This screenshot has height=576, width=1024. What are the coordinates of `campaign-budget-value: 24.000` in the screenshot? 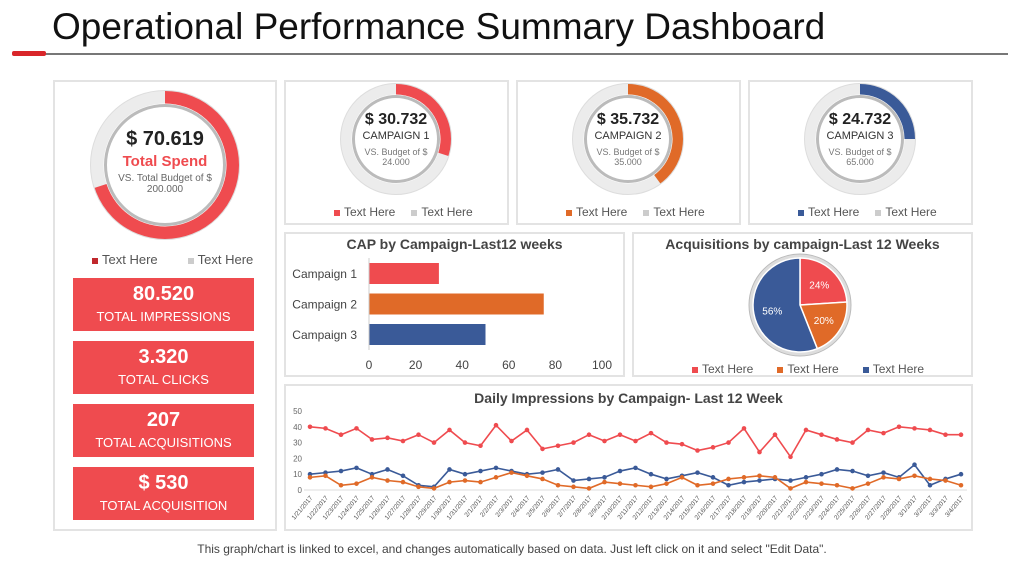 It's located at (396, 162).